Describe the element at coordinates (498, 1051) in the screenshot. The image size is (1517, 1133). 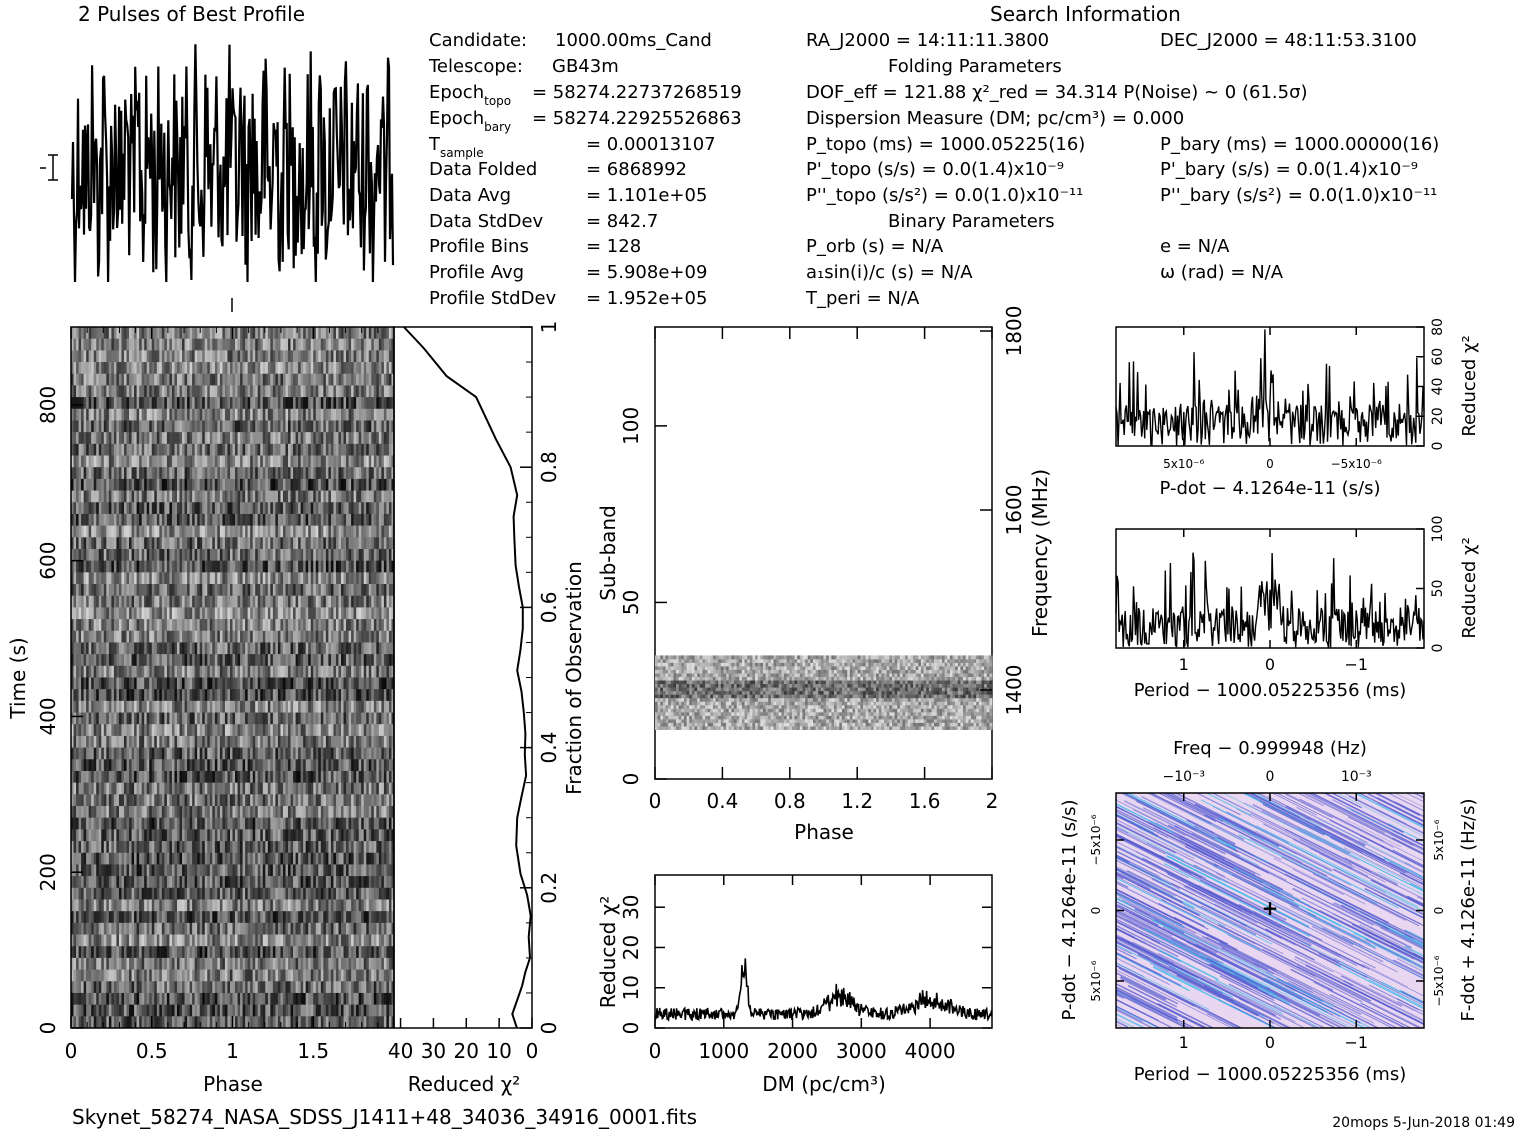
I see `tc-xtick-label: 10` at that location.